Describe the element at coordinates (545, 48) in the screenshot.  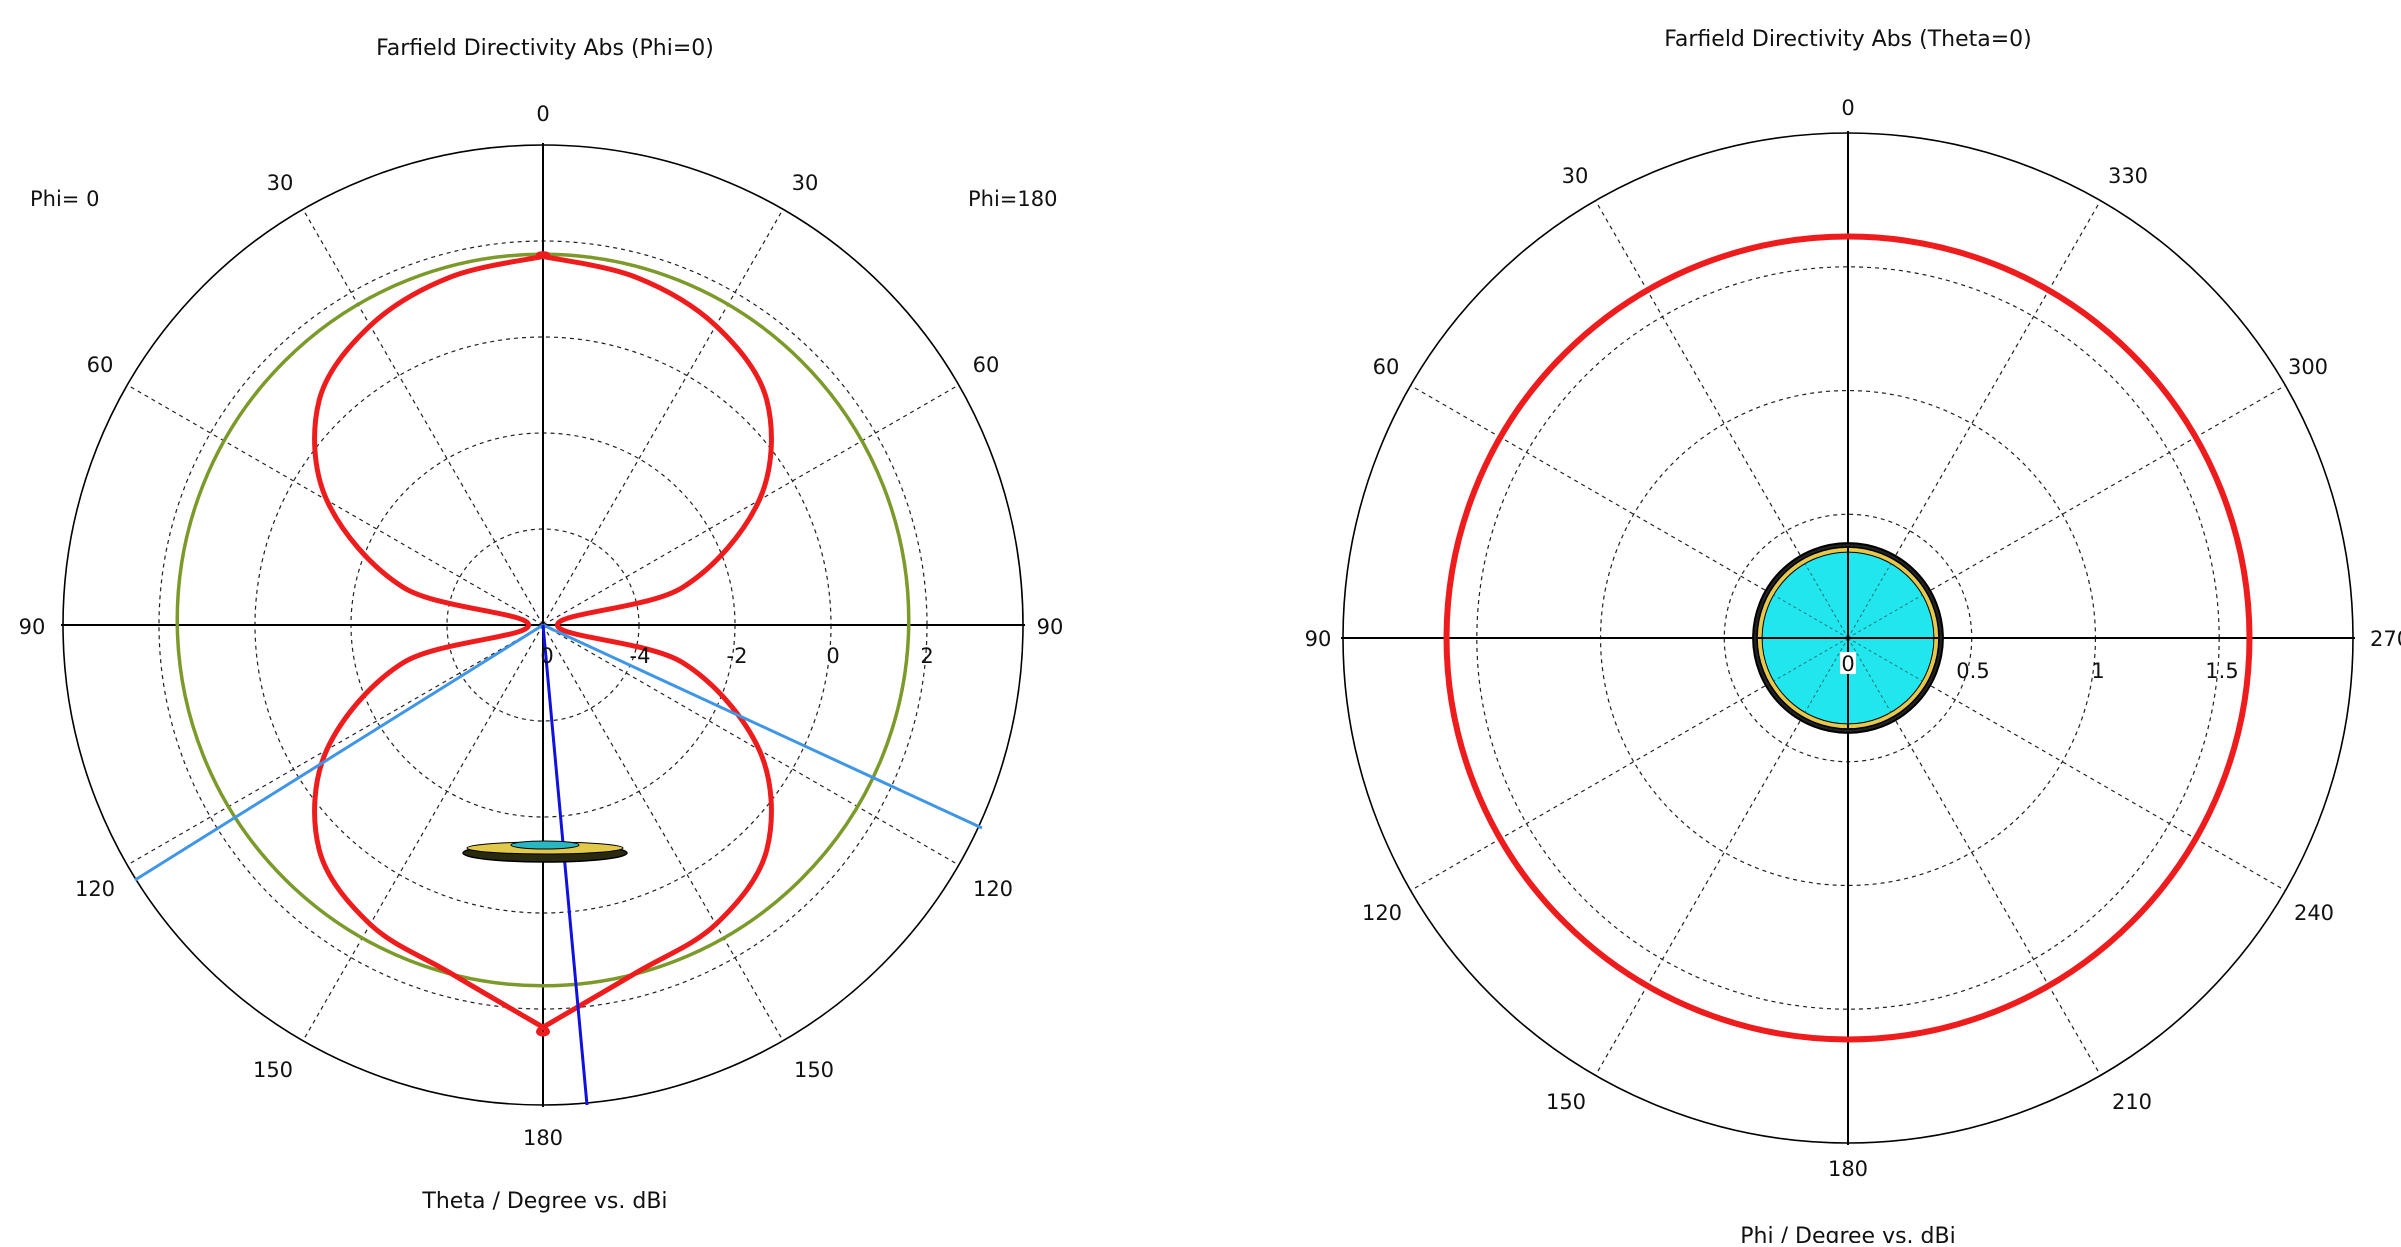
I see `chart-title: Farfield Directivity Abs (Phi=0)` at that location.